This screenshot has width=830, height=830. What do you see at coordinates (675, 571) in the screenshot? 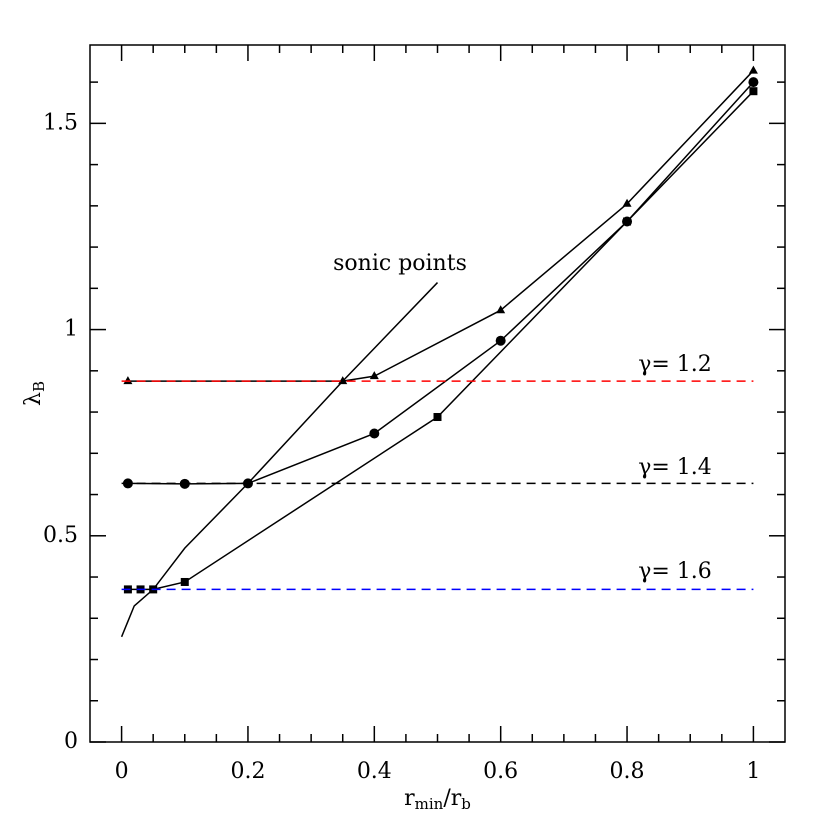
I see `annotation: γ= 1.6` at bounding box center [675, 571].